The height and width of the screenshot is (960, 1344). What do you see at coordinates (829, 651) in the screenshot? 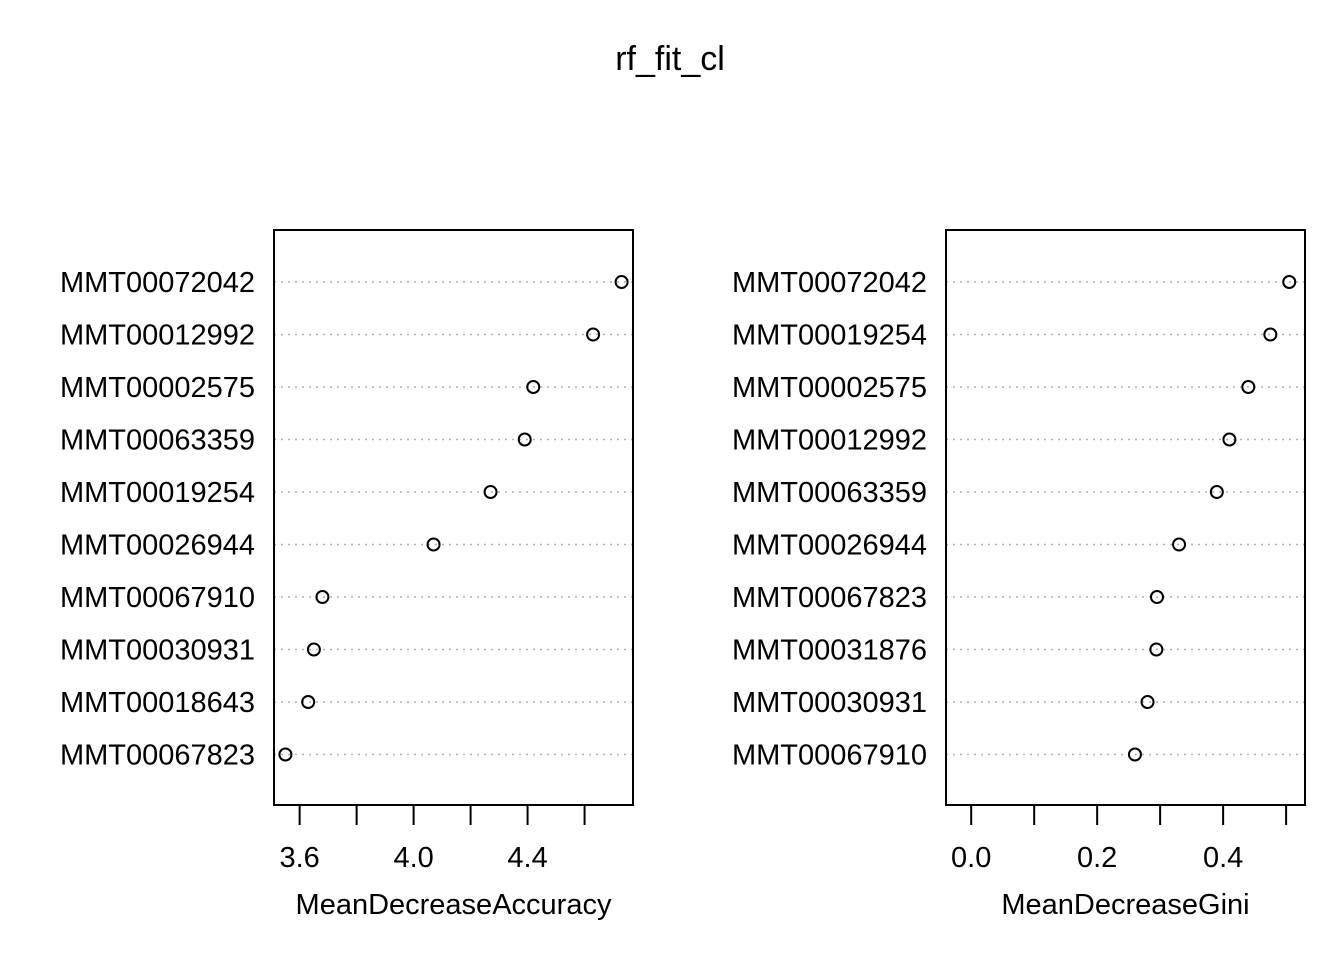
I see `row-label: MMT00031876` at bounding box center [829, 651].